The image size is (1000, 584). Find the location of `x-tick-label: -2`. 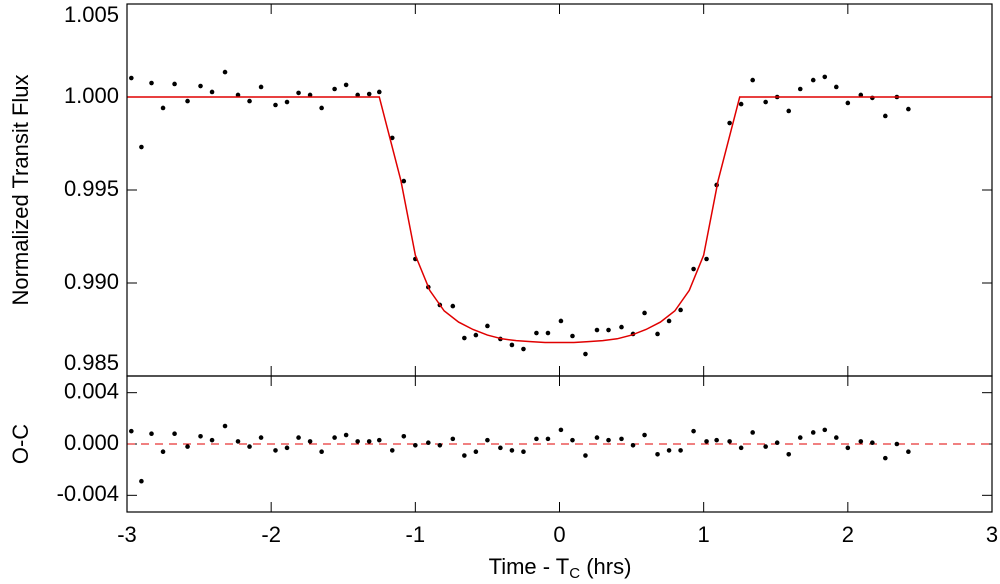

x-tick-label: -2 is located at coordinates (271, 534).